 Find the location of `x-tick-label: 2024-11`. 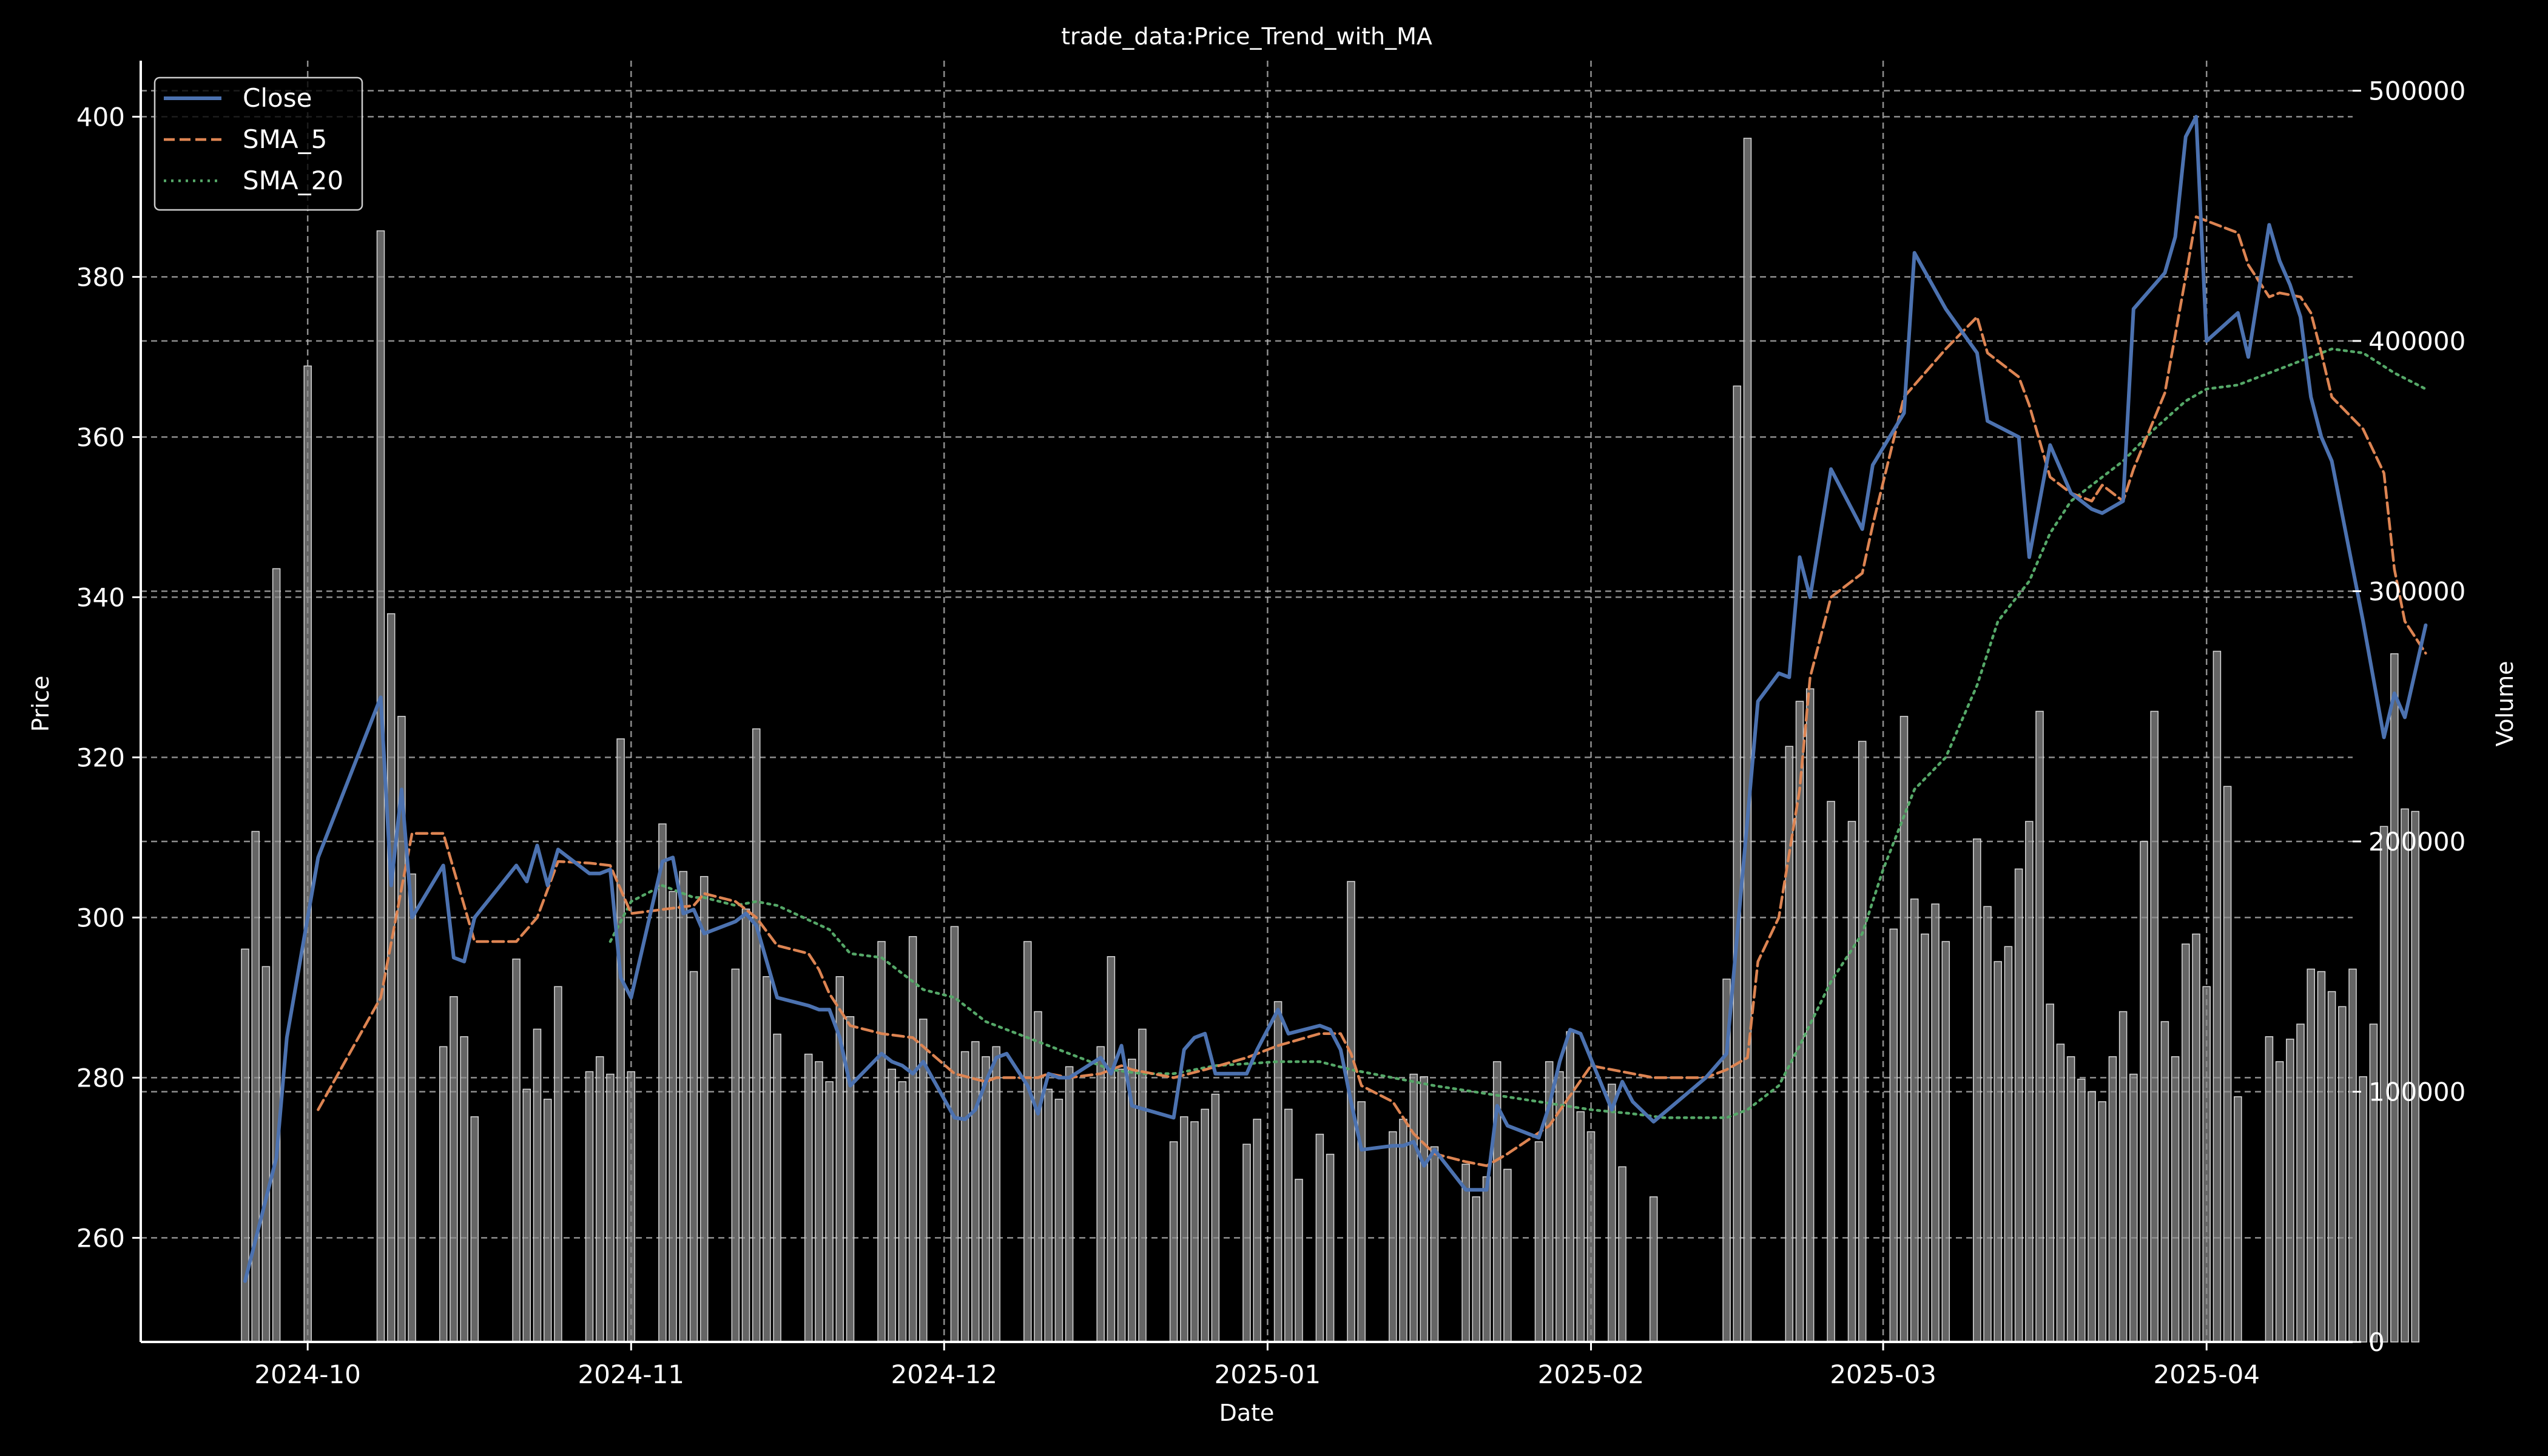

x-tick-label: 2024-11 is located at coordinates (631, 1374).